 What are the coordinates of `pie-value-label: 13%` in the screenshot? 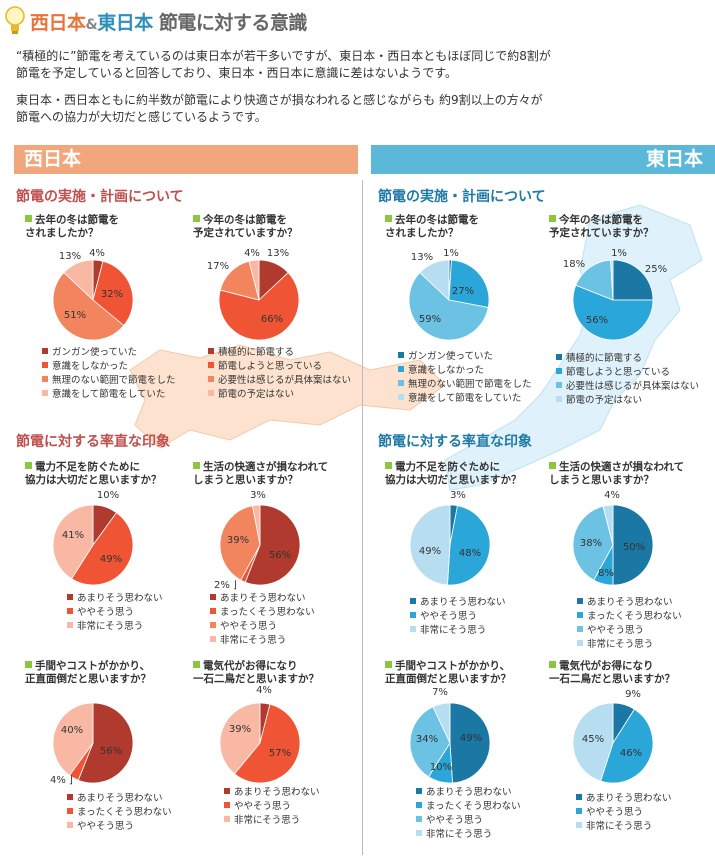 It's located at (70, 256).